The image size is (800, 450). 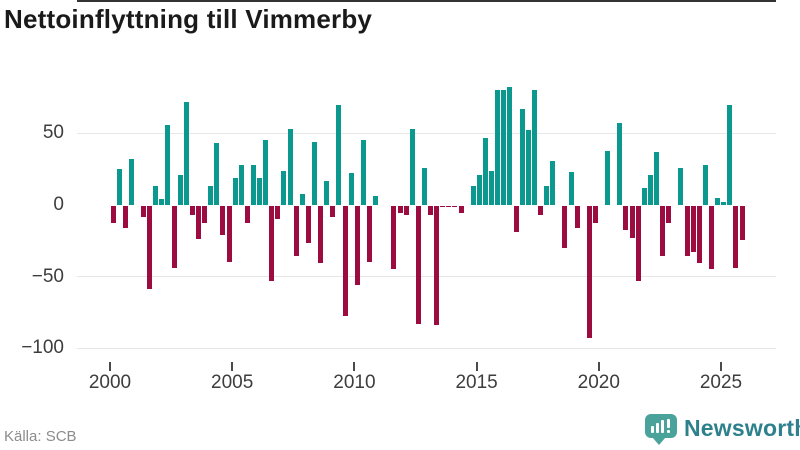 I want to click on x-axis-tick-label: 2020, so click(x=598, y=382).